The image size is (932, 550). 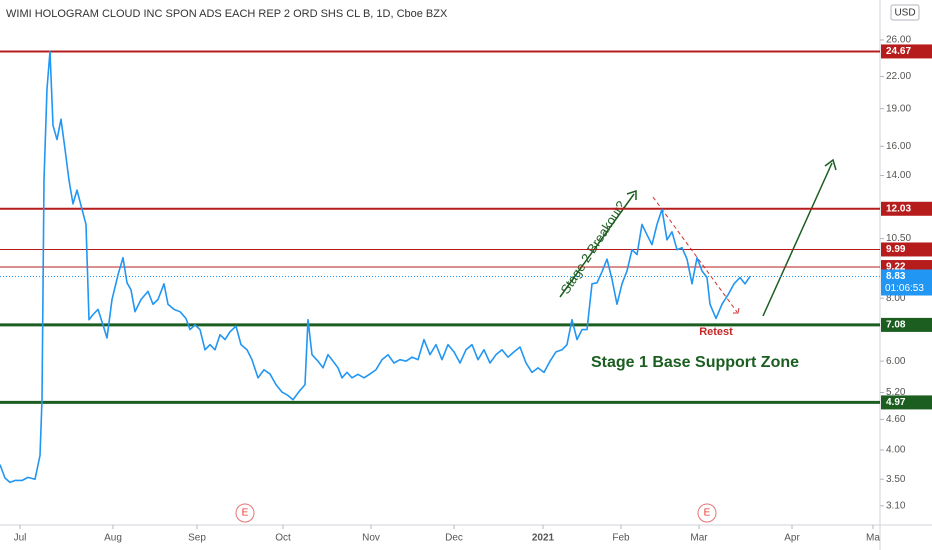 What do you see at coordinates (898, 175) in the screenshot?
I see `y-tick-label: 14.00` at bounding box center [898, 175].